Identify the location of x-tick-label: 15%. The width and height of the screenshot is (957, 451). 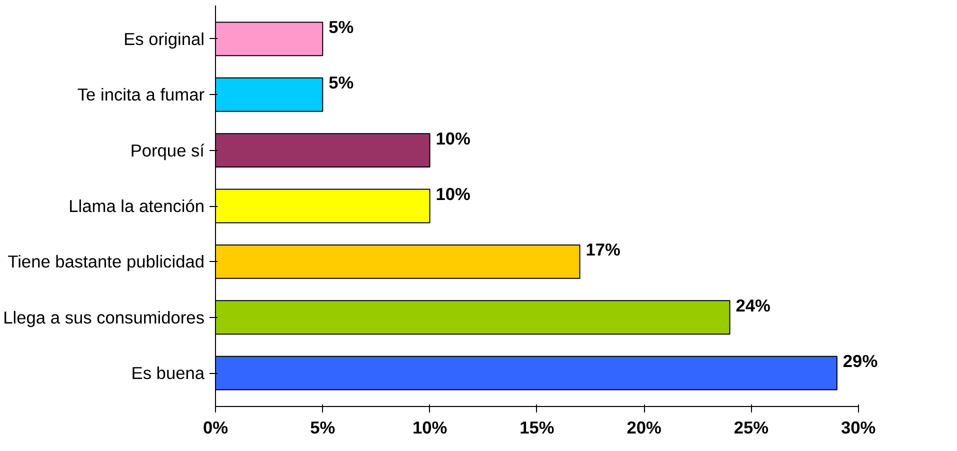
(537, 428).